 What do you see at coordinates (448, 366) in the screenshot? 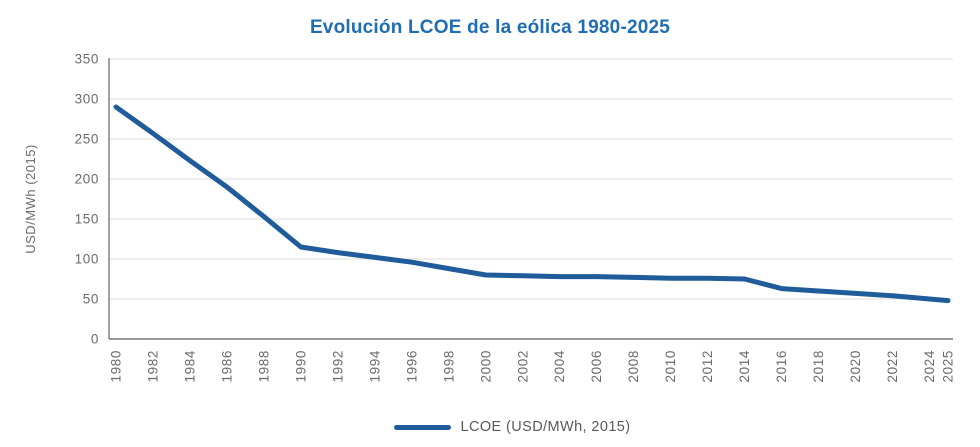
I see `x-tick-label: 1998` at bounding box center [448, 366].